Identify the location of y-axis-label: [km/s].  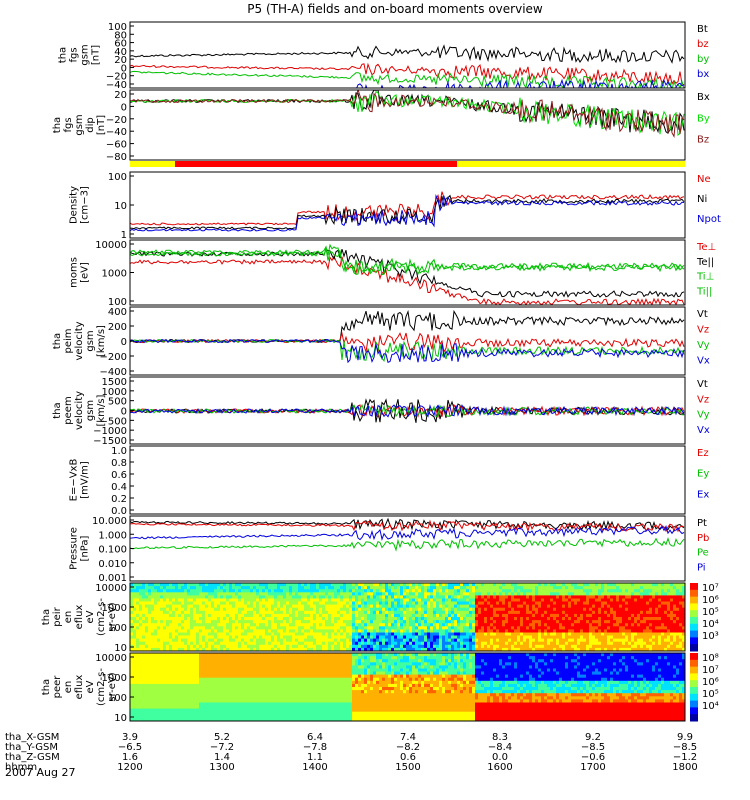
(101, 341).